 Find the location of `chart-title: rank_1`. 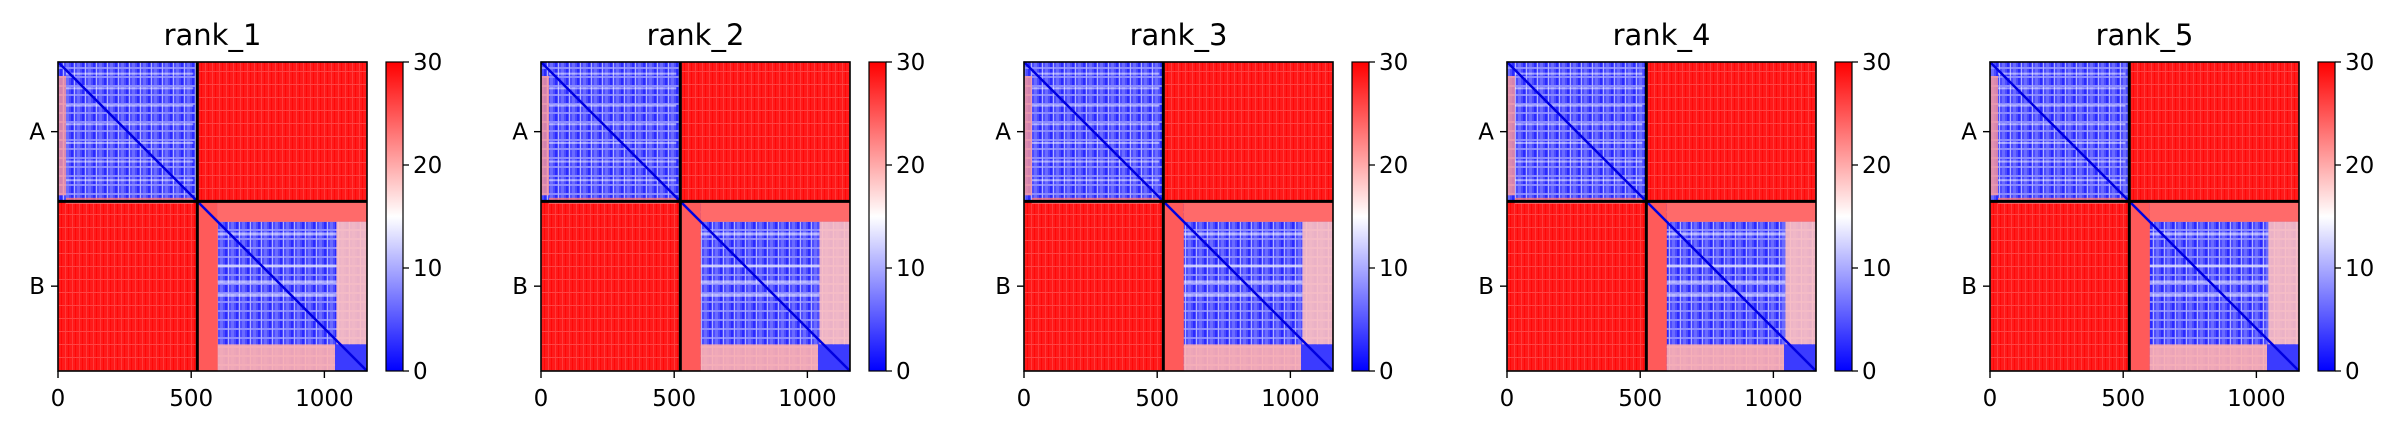

chart-title: rank_1 is located at coordinates (213, 35).